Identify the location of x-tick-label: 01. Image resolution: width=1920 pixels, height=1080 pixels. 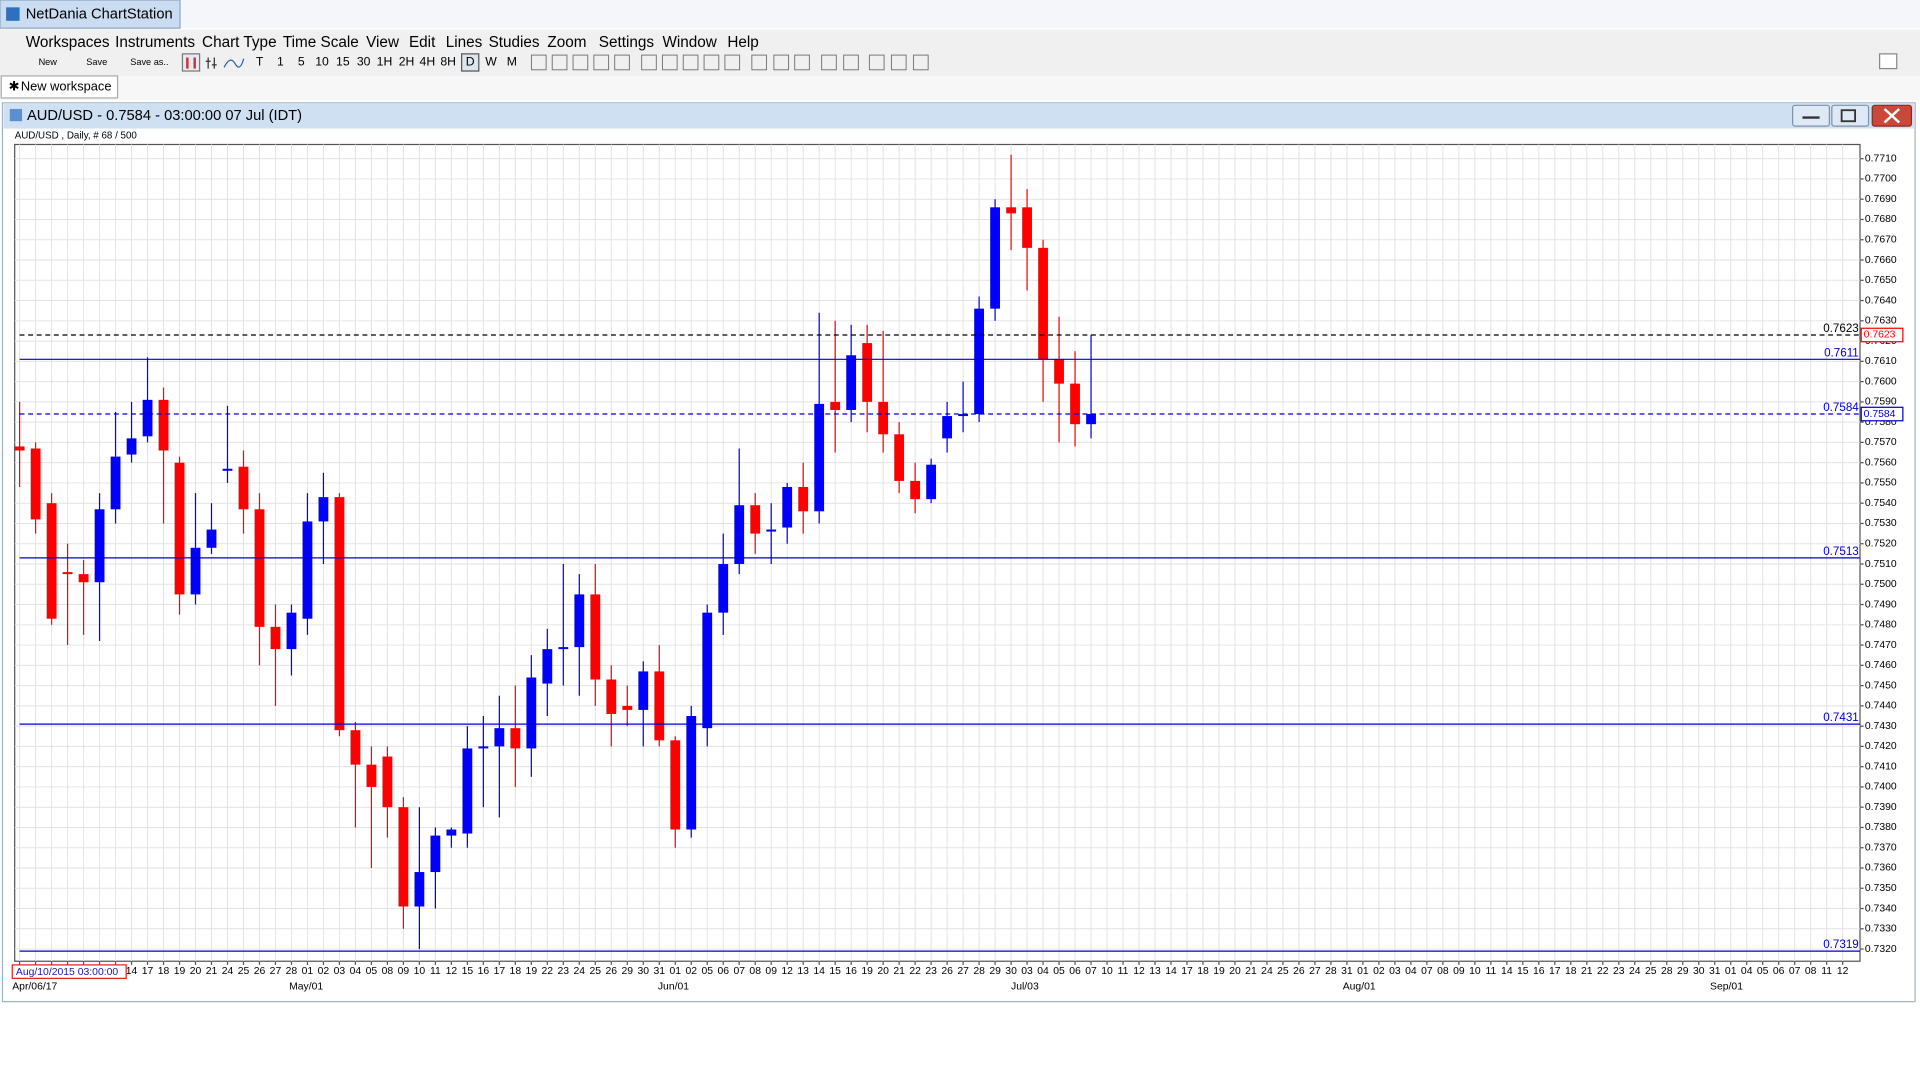
(308, 971).